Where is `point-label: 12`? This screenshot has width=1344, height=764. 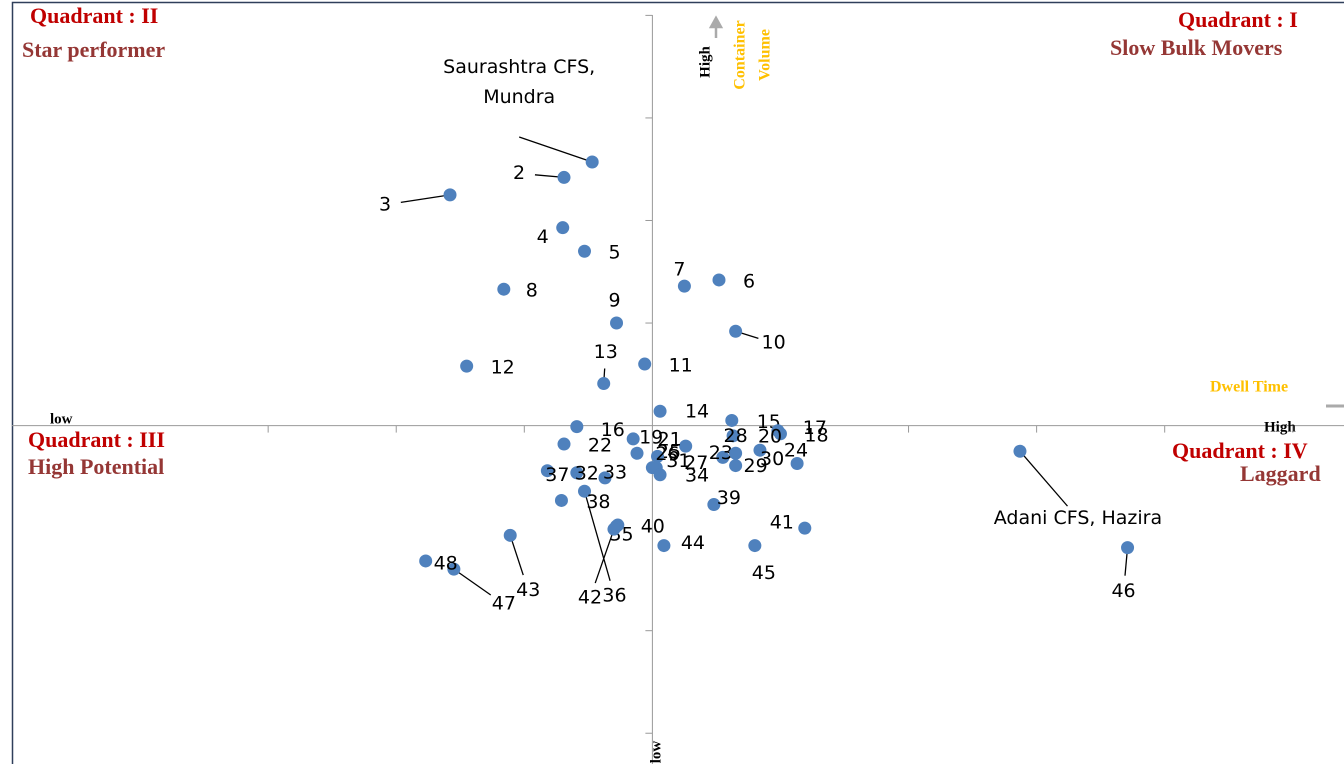 point-label: 12 is located at coordinates (503, 368).